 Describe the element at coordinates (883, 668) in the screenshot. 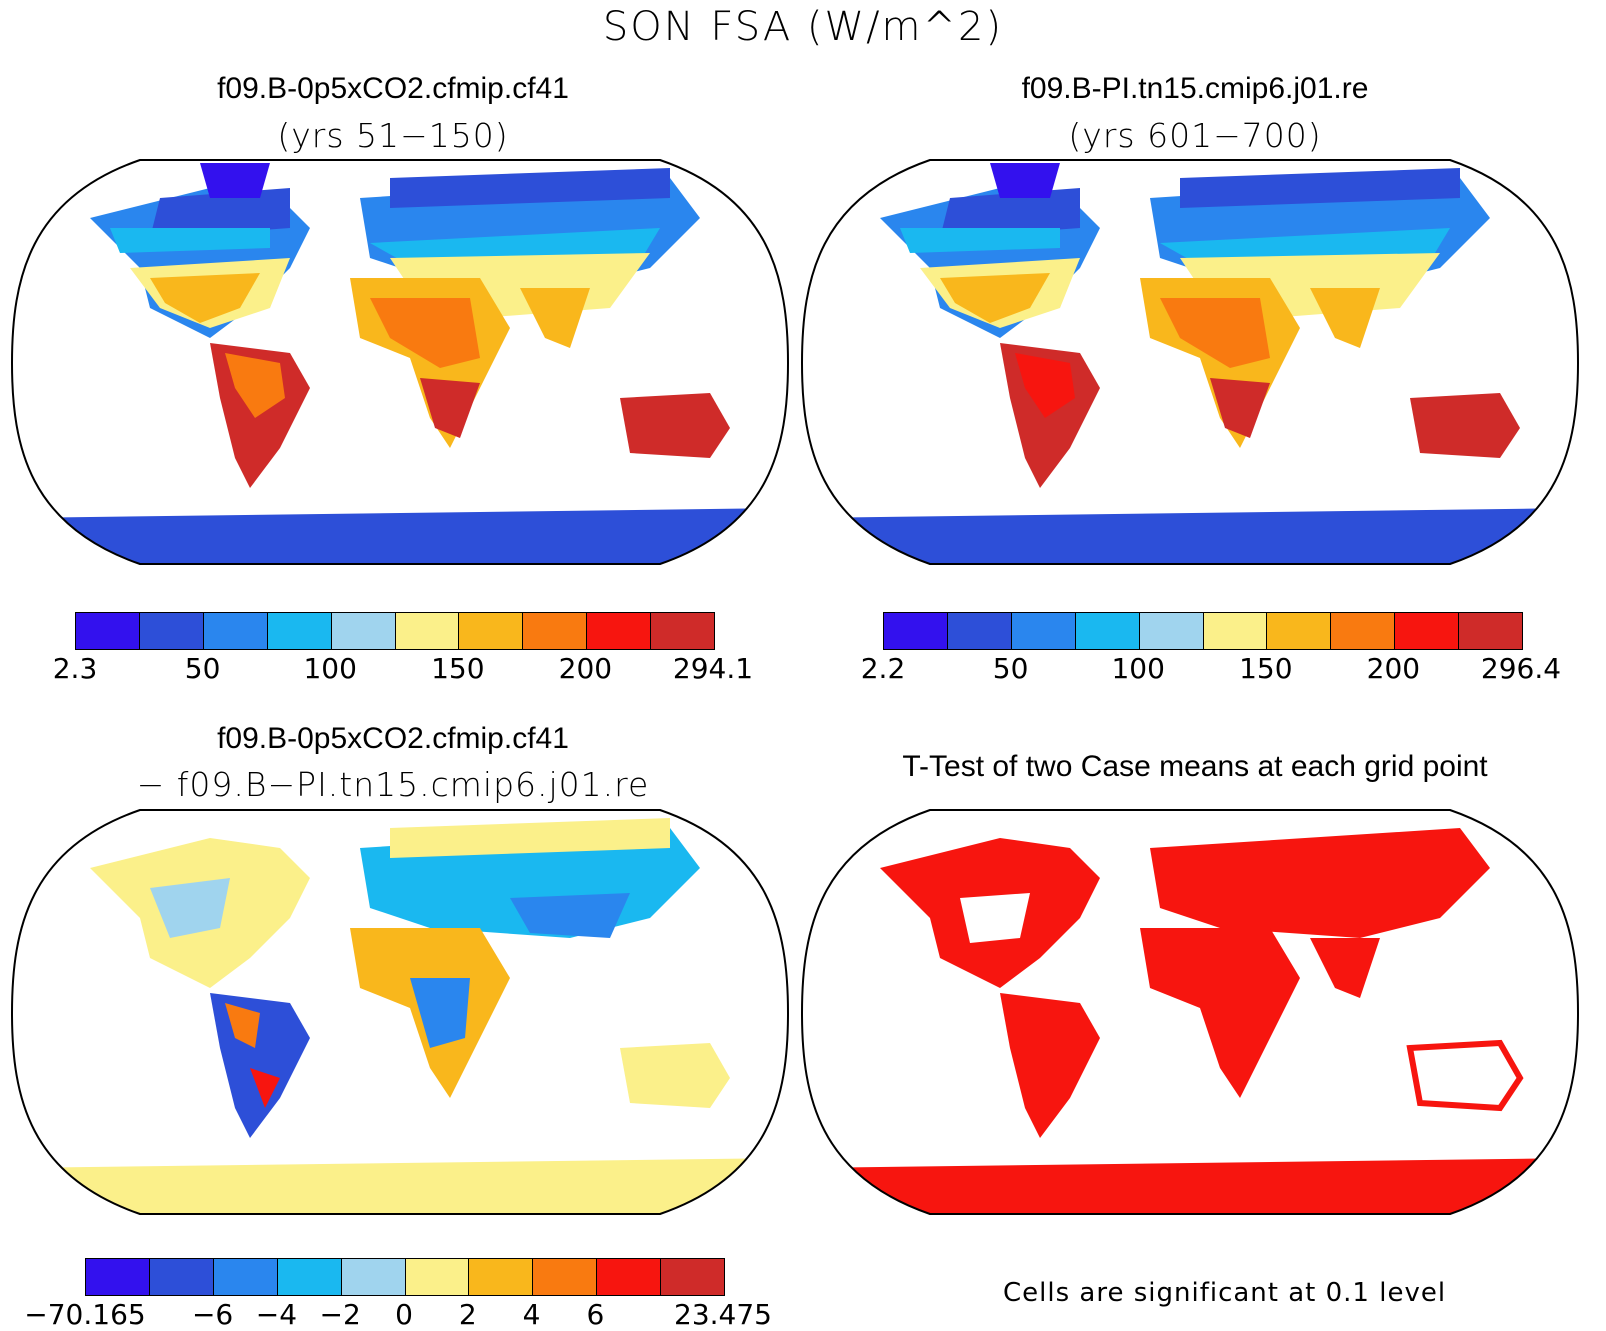

I see `case2-colorbar-tick-0: 2.2` at that location.